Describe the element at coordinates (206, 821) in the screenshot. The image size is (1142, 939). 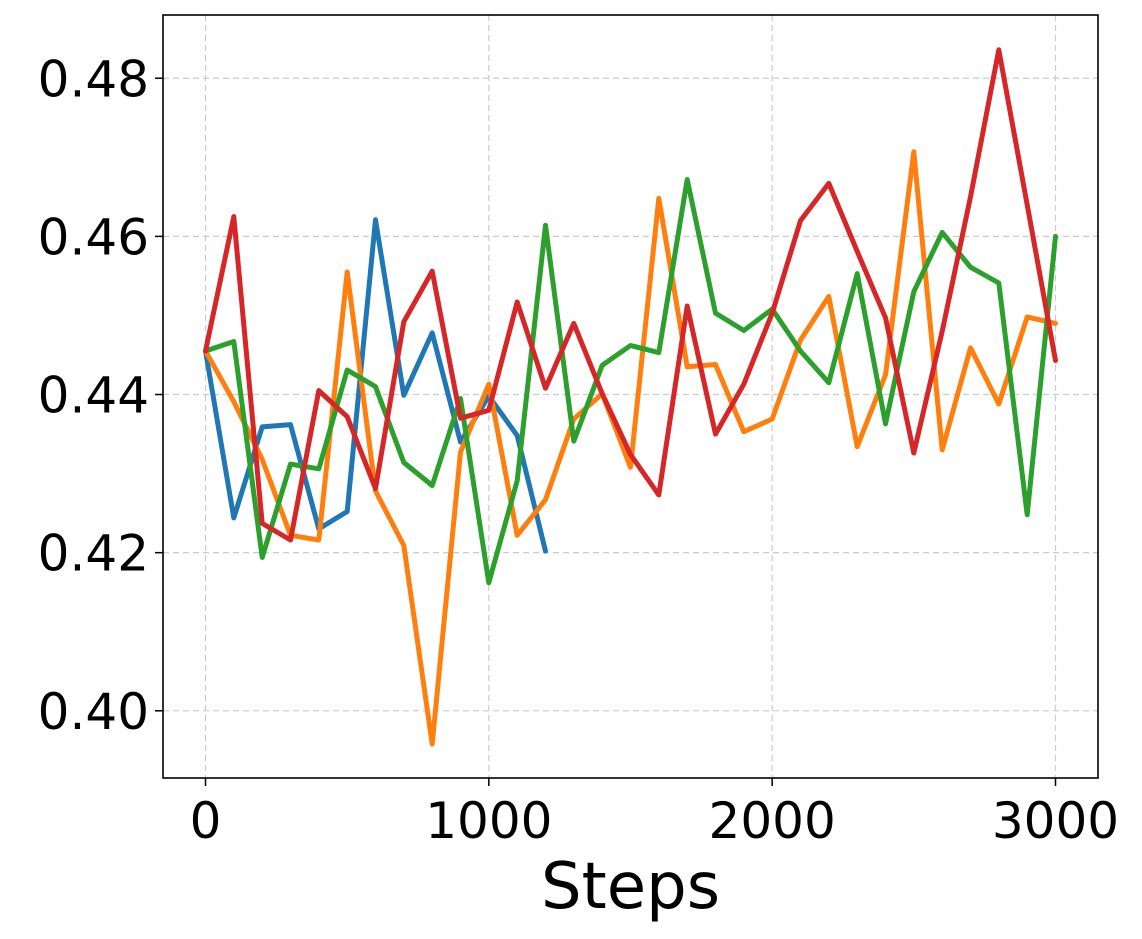
I see `x-tick-label-0: 0` at that location.